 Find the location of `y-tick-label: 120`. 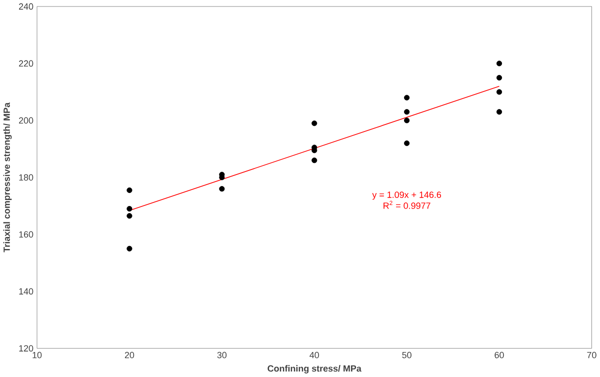

y-tick-label: 120 is located at coordinates (26, 348).